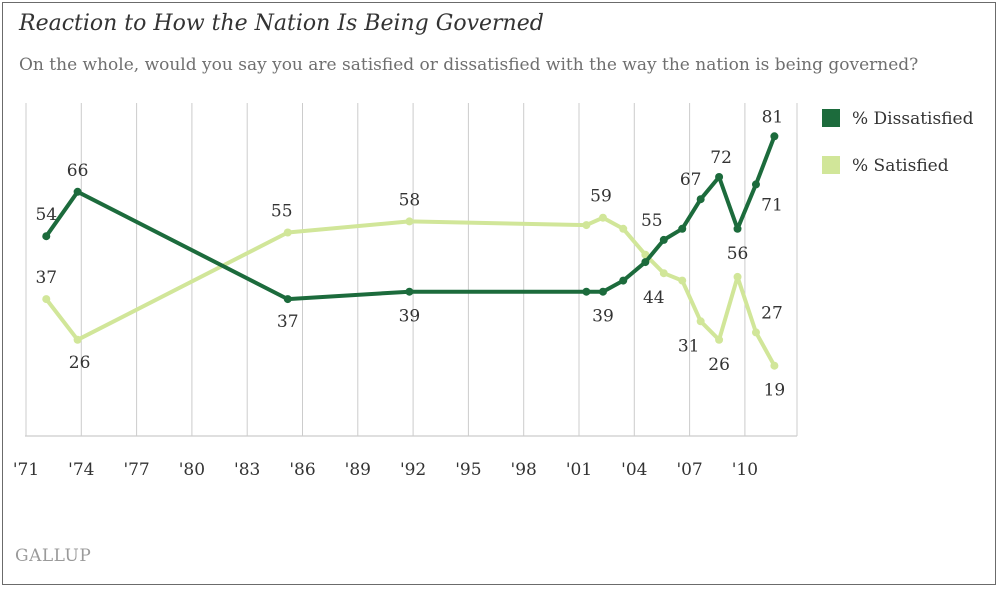 The image size is (1000, 589). Describe the element at coordinates (247, 470) in the screenshot. I see `x-tick-label: '83` at that location.